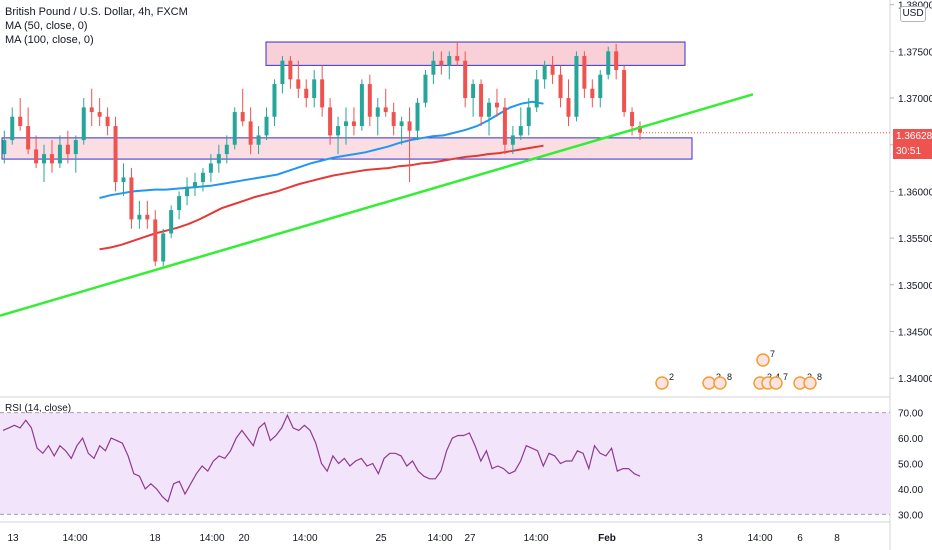 Image resolution: width=932 pixels, height=550 pixels. What do you see at coordinates (38, 408) in the screenshot?
I see `rsi-legend: RSI (14, close)` at bounding box center [38, 408].